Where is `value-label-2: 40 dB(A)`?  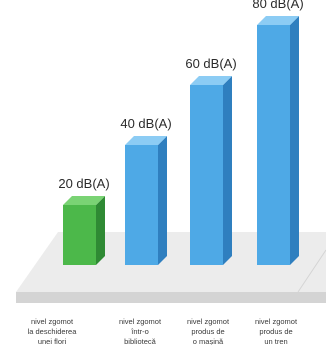
value-label-2: 40 dB(A) is located at coordinates (145, 123).